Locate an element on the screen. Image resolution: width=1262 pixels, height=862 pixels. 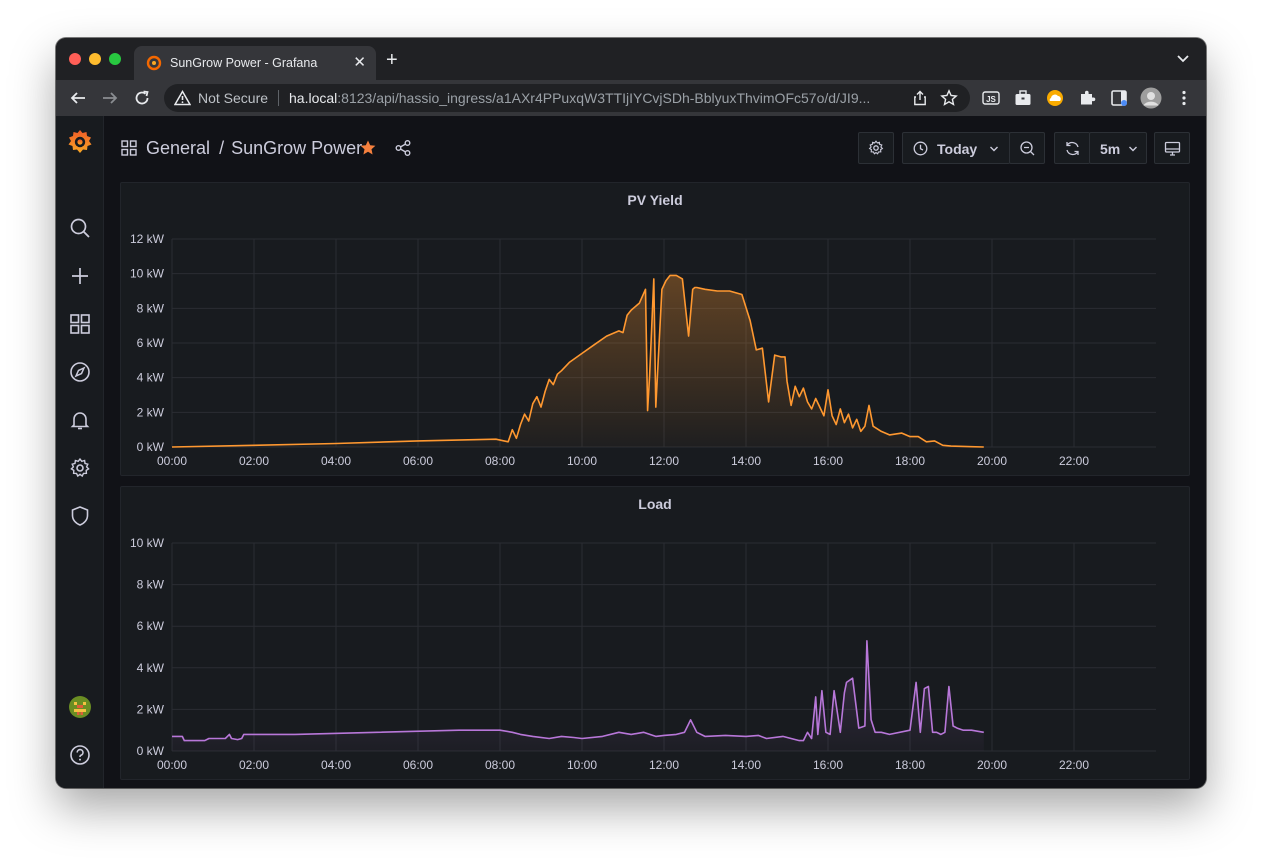
side-panel-icon is located at coordinates (1119, 98).